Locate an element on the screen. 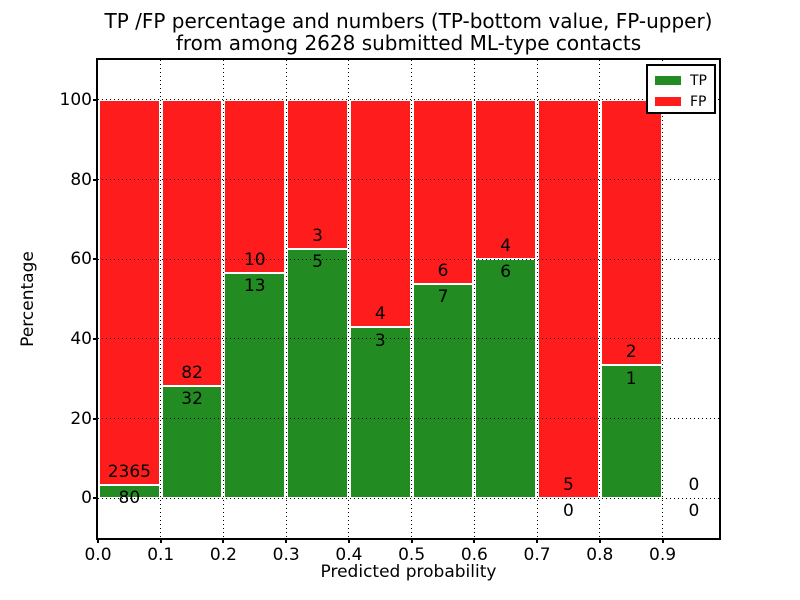 This screenshot has height=600, width=800. tp-count-label: 5 is located at coordinates (317, 262).